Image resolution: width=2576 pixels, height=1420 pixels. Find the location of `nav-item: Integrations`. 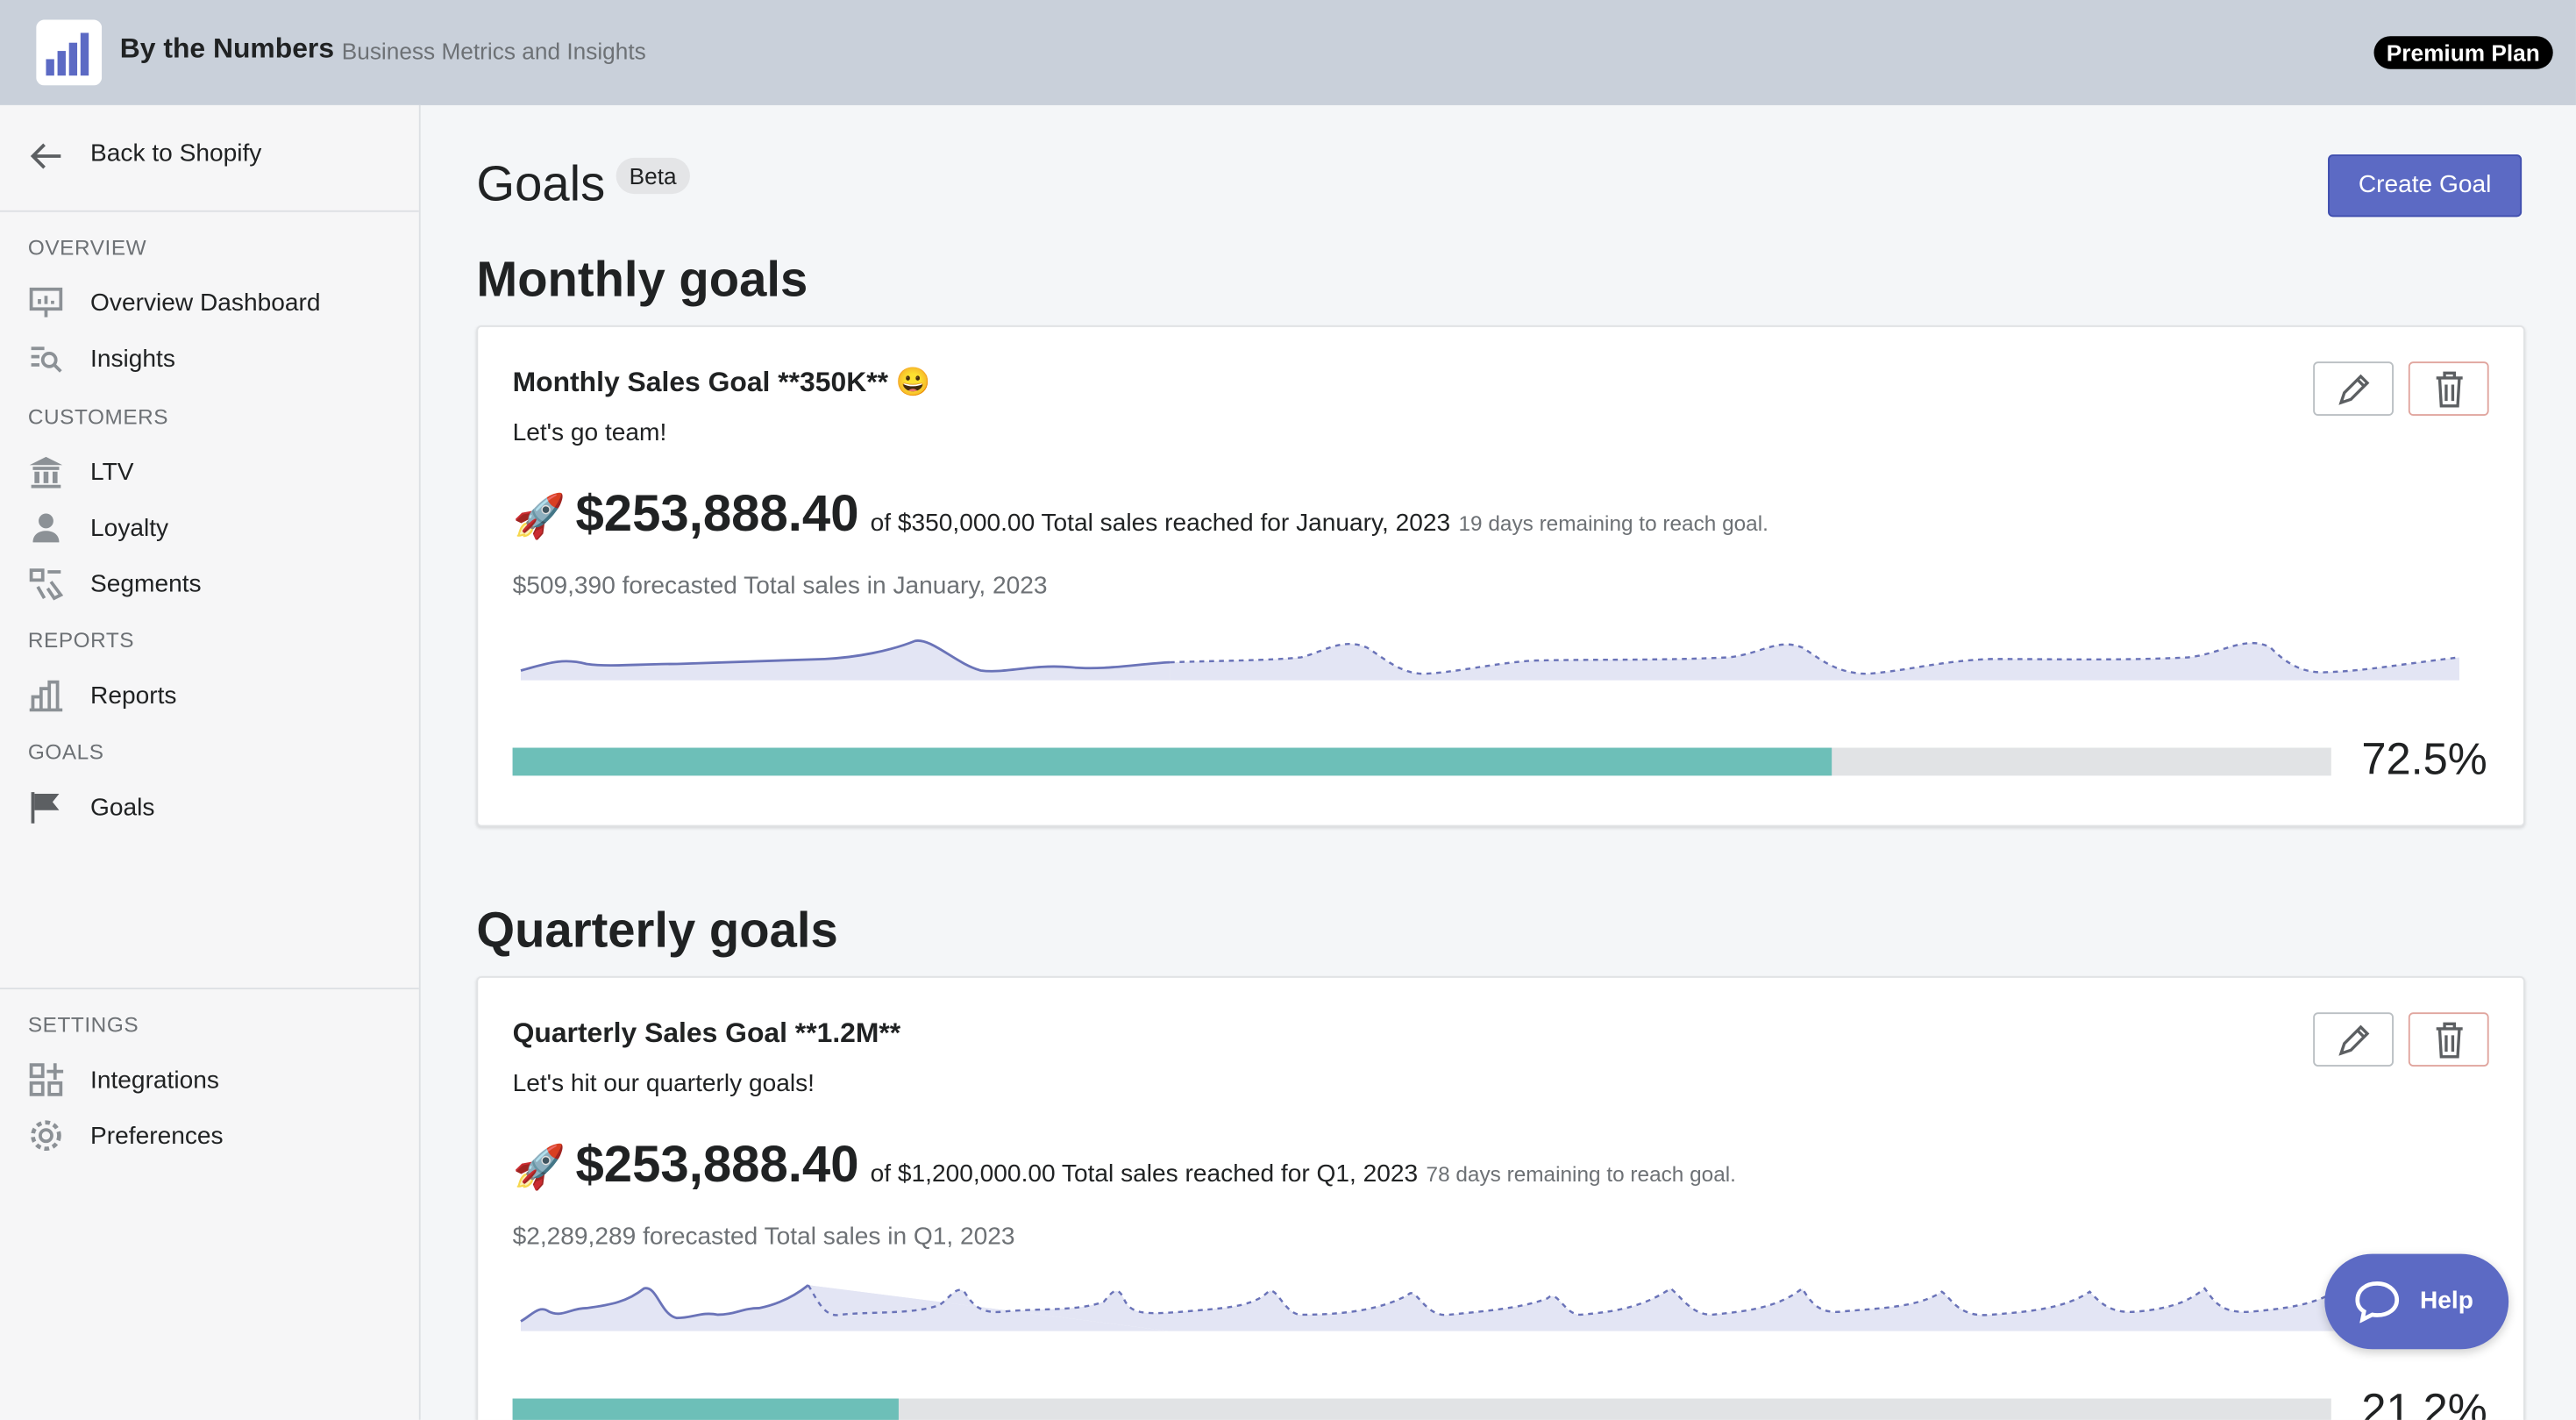

nav-item: Integrations is located at coordinates (154, 1081).